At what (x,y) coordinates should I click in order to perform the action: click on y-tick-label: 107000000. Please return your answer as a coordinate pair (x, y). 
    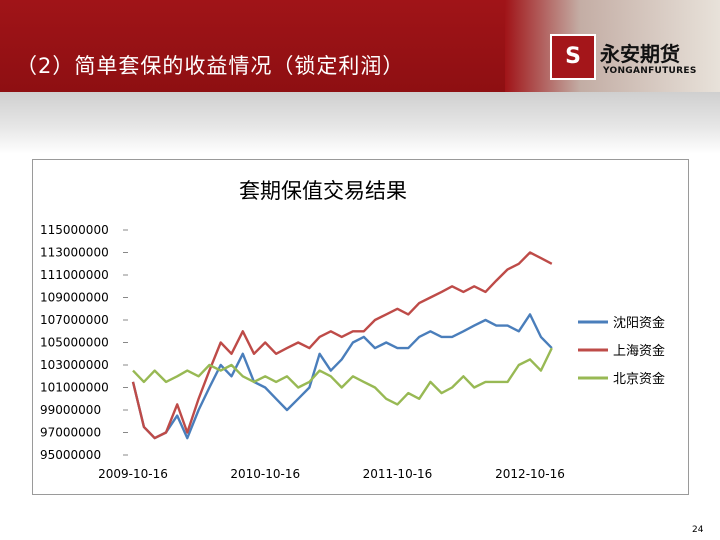
    Looking at the image, I should click on (74, 320).